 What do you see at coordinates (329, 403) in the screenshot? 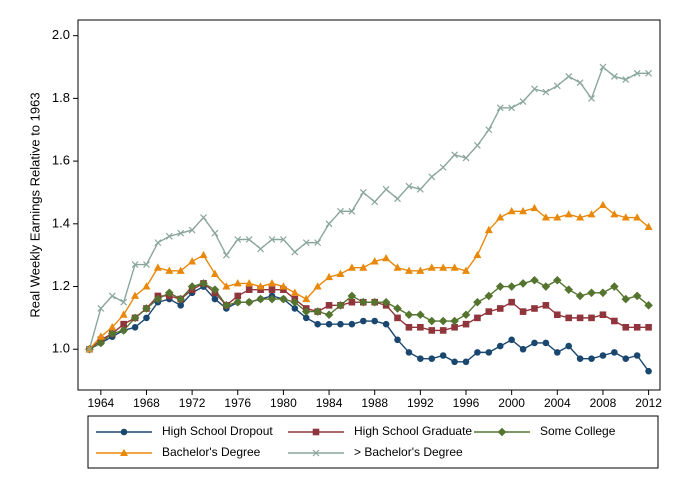
I see `x-tick-label: 1984` at bounding box center [329, 403].